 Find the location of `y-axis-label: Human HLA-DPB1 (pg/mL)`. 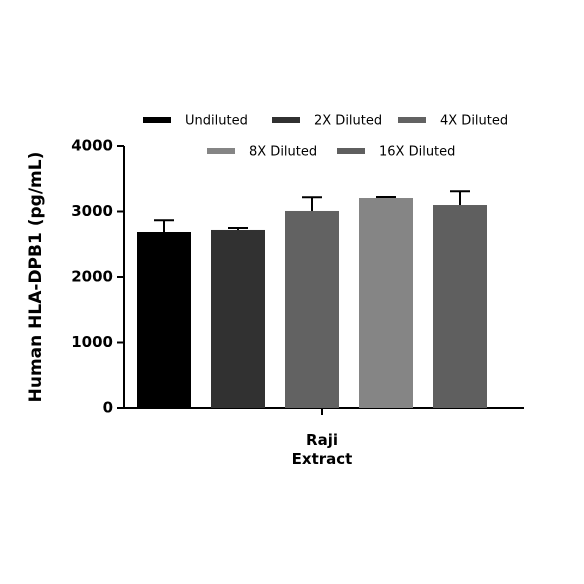

y-axis-label: Human HLA-DPB1 (pg/mL) is located at coordinates (36, 277).